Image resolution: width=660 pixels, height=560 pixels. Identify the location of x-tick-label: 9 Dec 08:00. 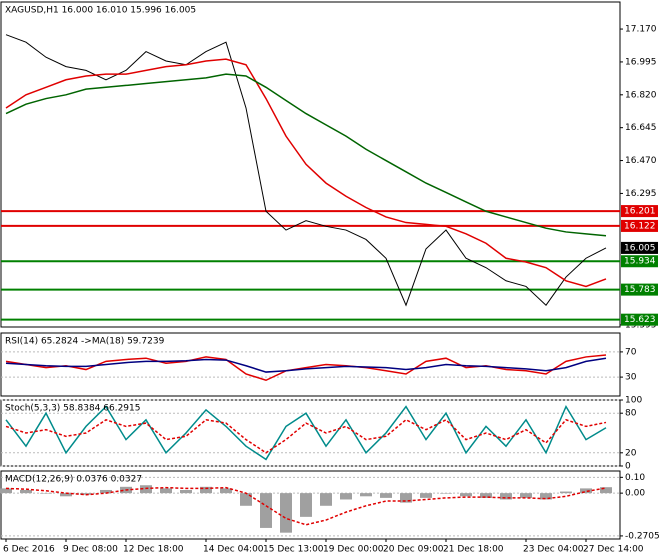
(90, 550).